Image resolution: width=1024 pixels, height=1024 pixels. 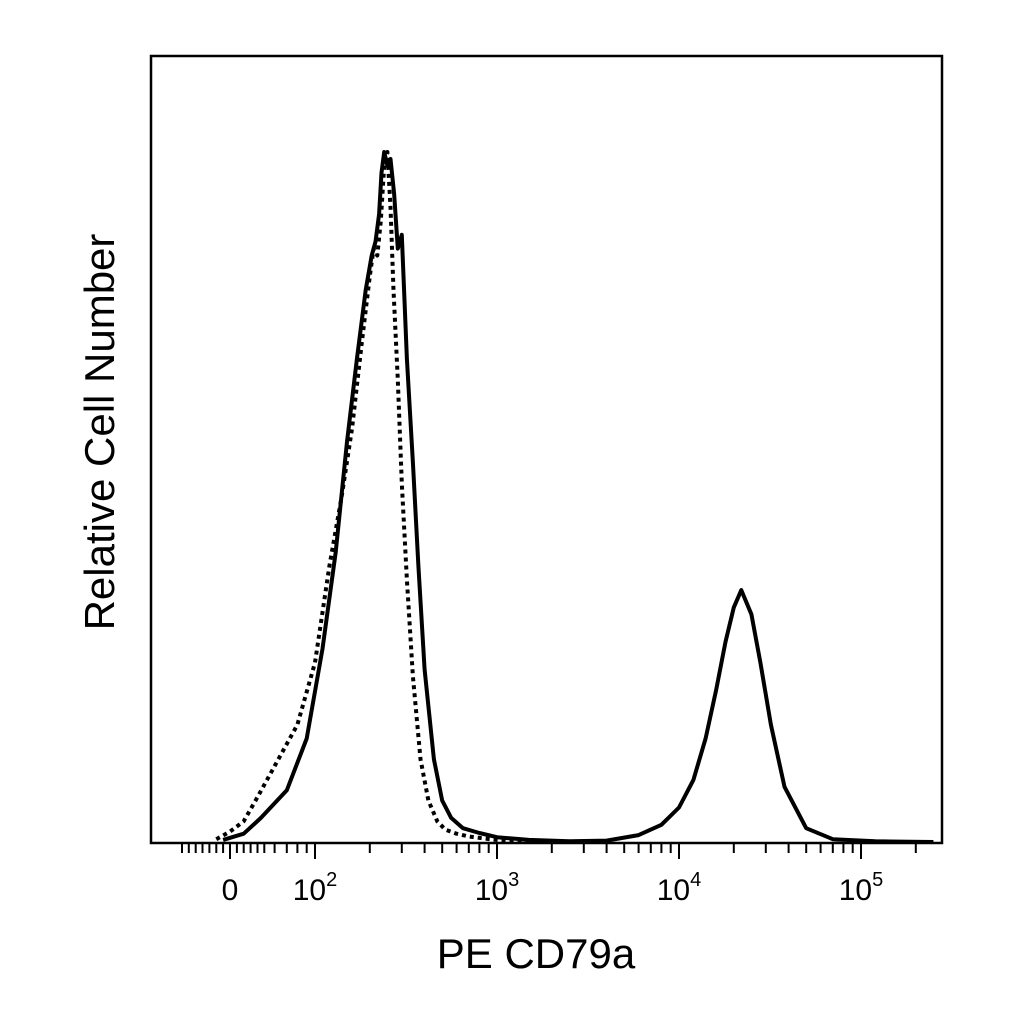 I want to click on x-tick-label: 10⁴, so click(x=679, y=888).